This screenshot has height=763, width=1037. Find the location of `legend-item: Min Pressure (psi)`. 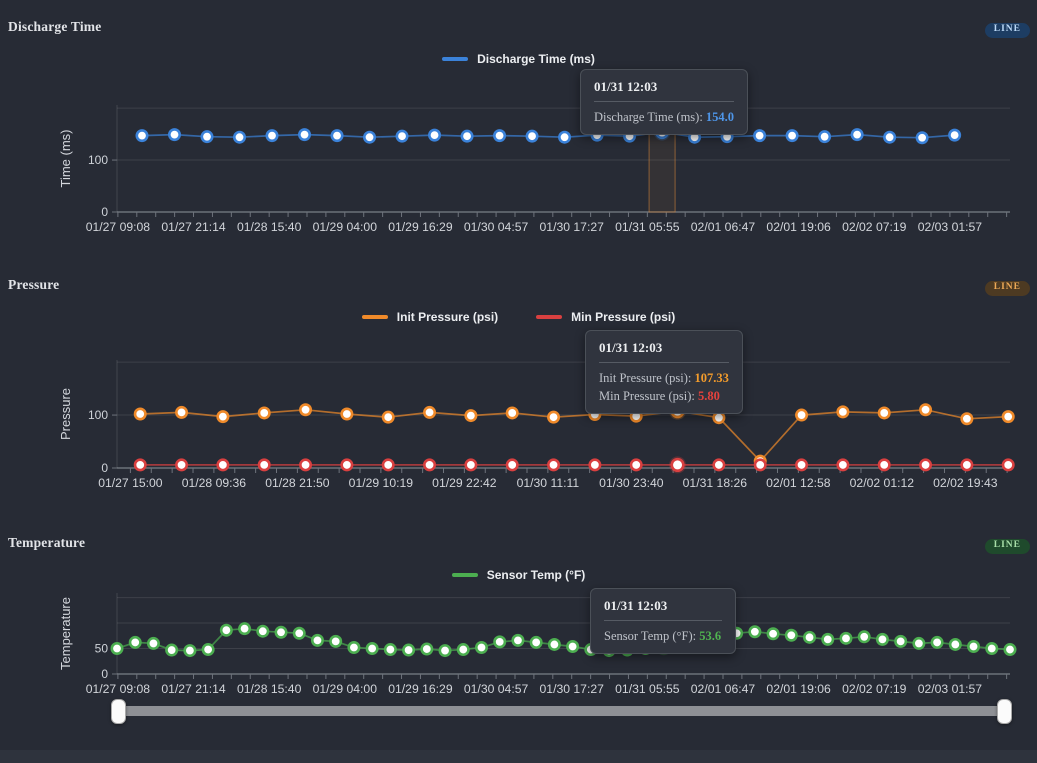

legend-item: Min Pressure (psi) is located at coordinates (605, 317).